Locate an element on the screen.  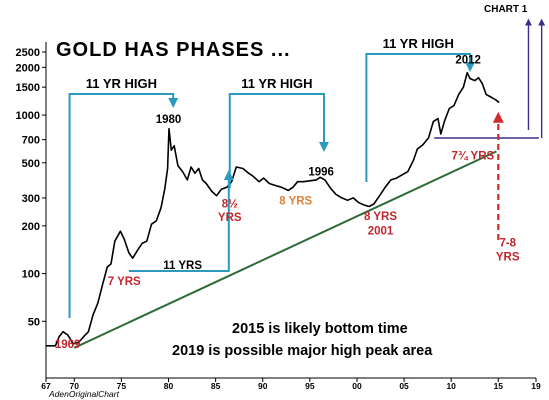
y-tick-label: 100 is located at coordinates (31, 275).